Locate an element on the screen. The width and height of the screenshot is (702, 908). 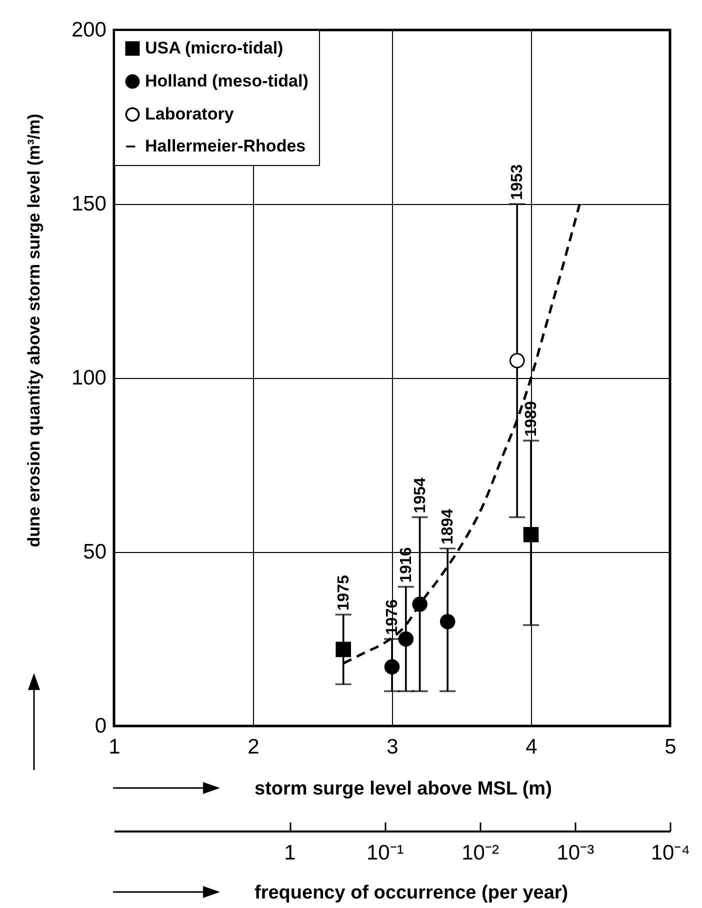
y-tick-label: 150 is located at coordinates (88, 204).